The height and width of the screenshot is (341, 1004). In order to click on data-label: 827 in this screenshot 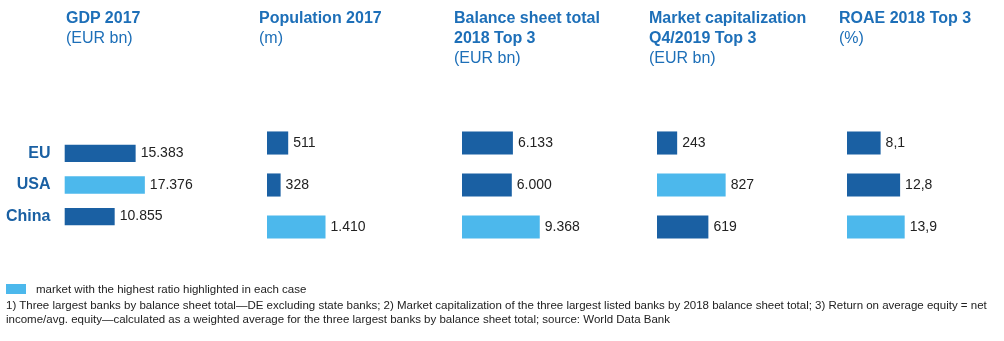, I will do `click(742, 183)`.